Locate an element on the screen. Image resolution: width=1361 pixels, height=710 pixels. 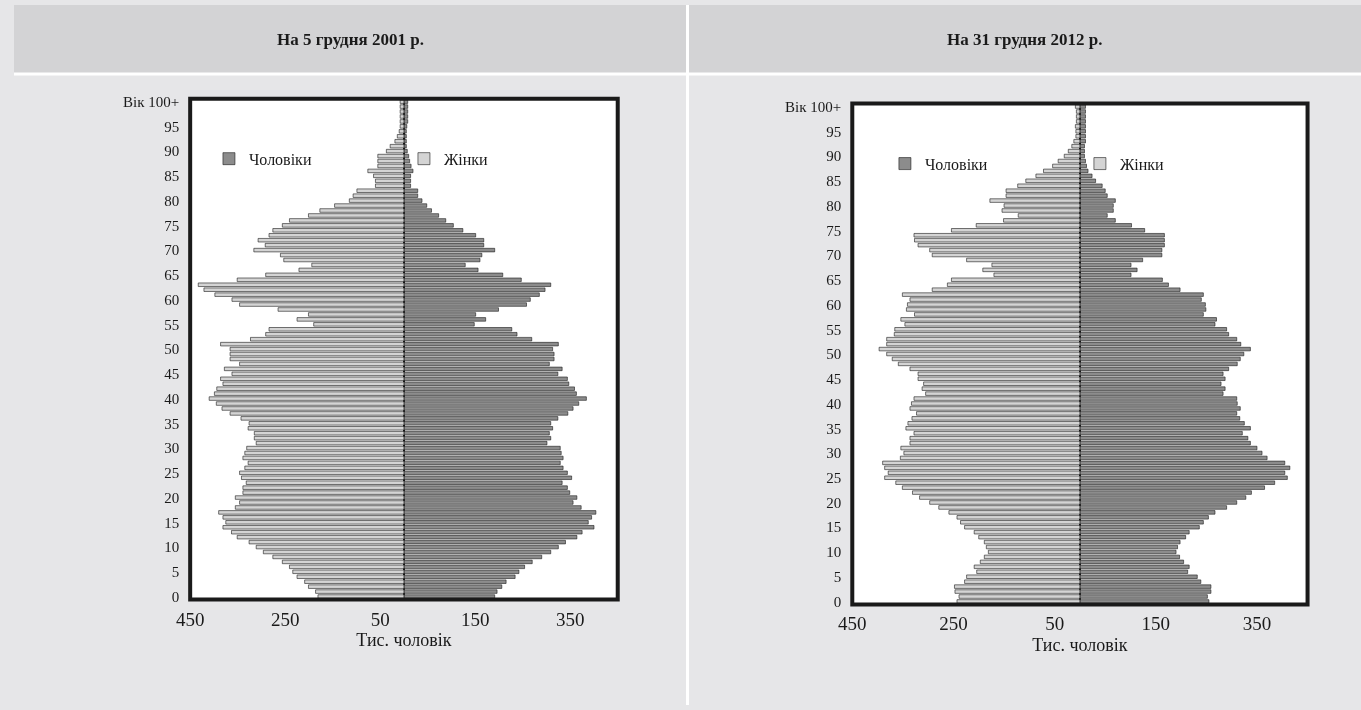
chart-title: На 5 грудня 2001 р. is located at coordinates (350, 39).